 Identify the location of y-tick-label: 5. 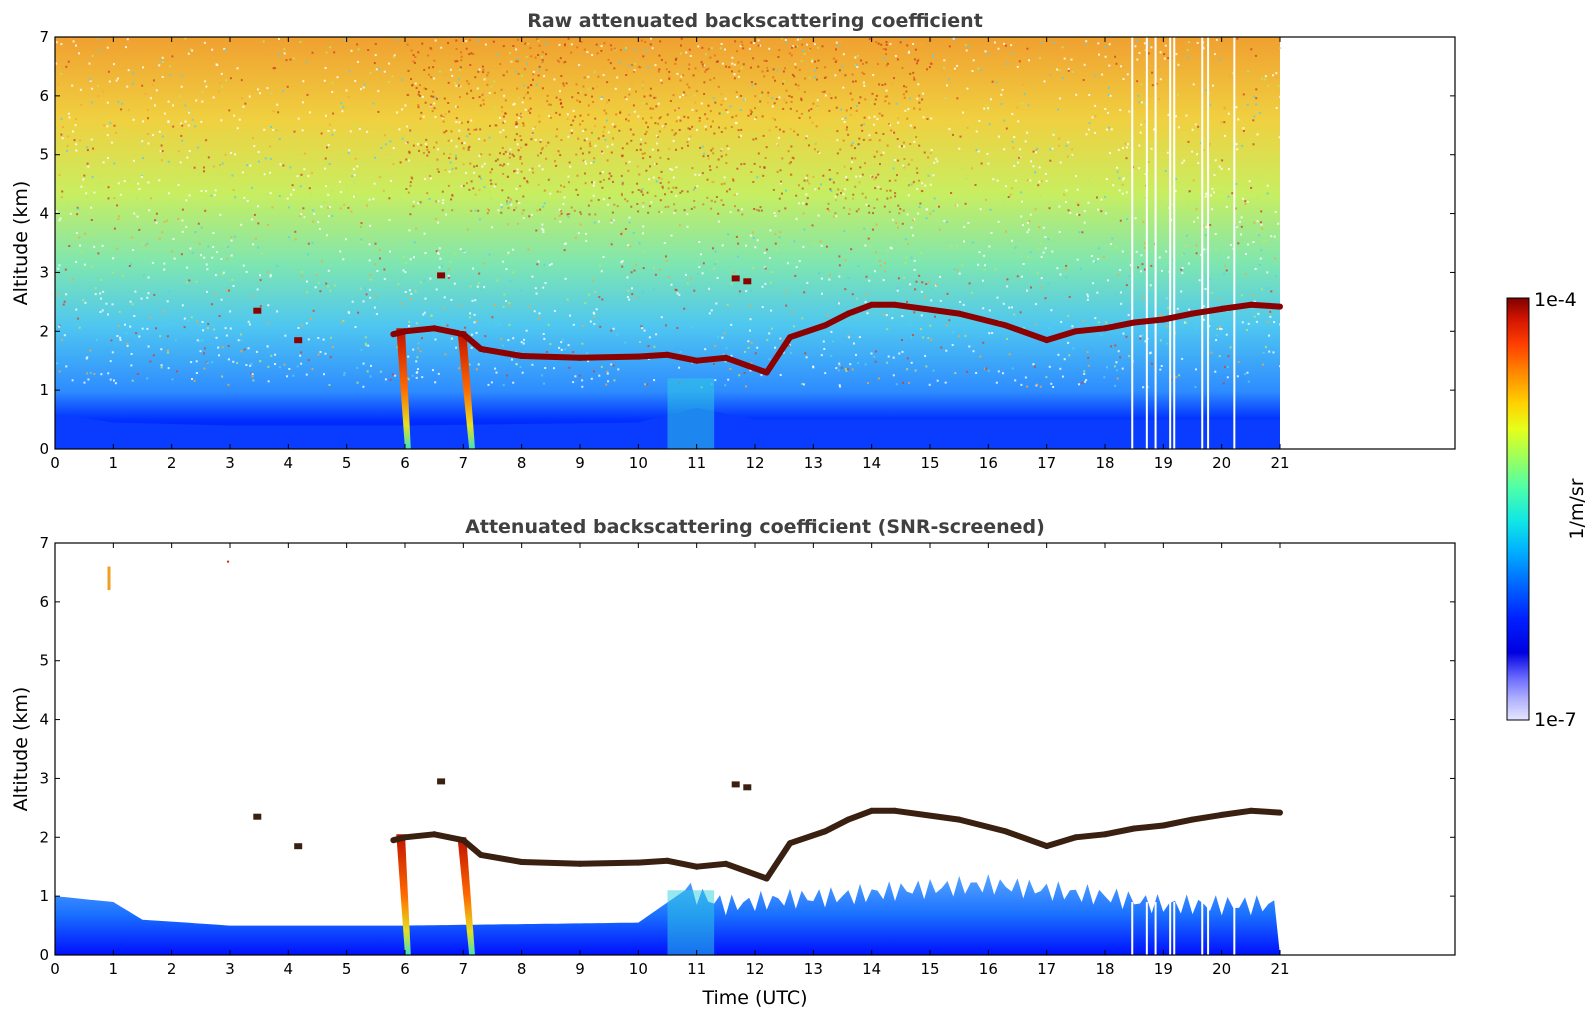
(44, 661).